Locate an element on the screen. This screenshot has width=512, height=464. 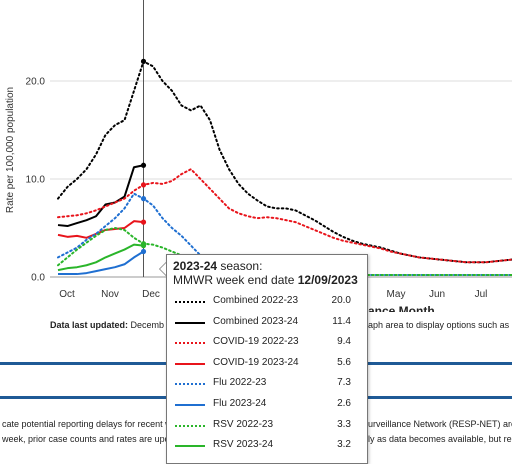
tooltip-series-name: Combined 2023-24 is located at coordinates (256, 321).